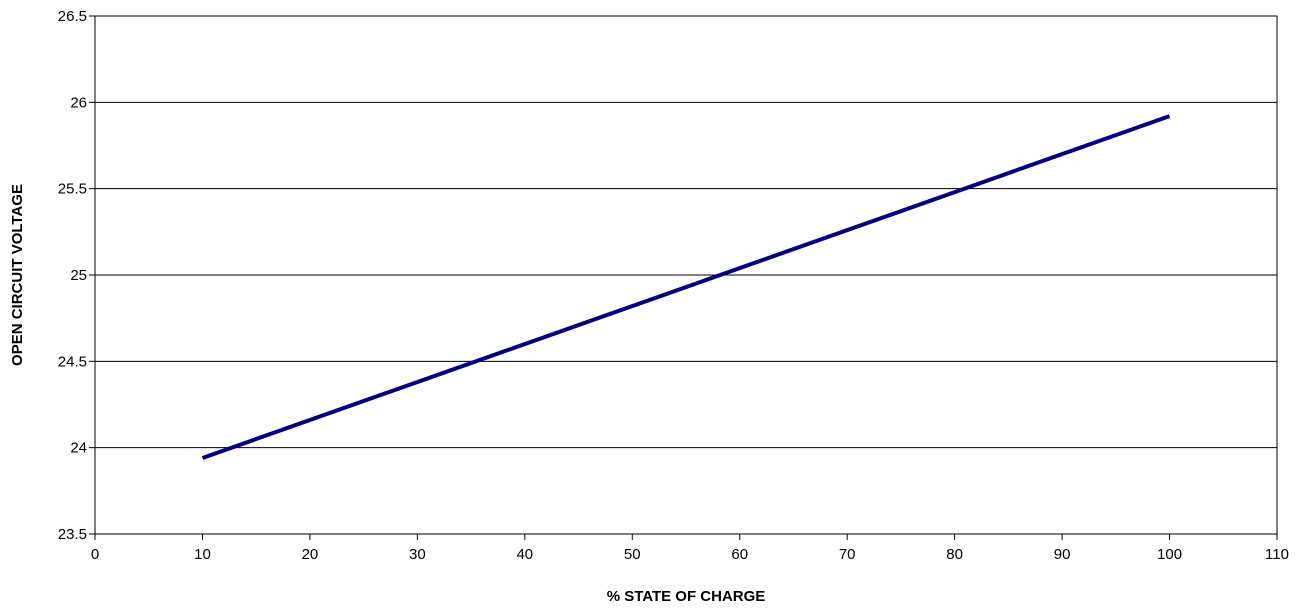 The image size is (1310, 611). What do you see at coordinates (95, 554) in the screenshot?
I see `x-tick-label: 0` at bounding box center [95, 554].